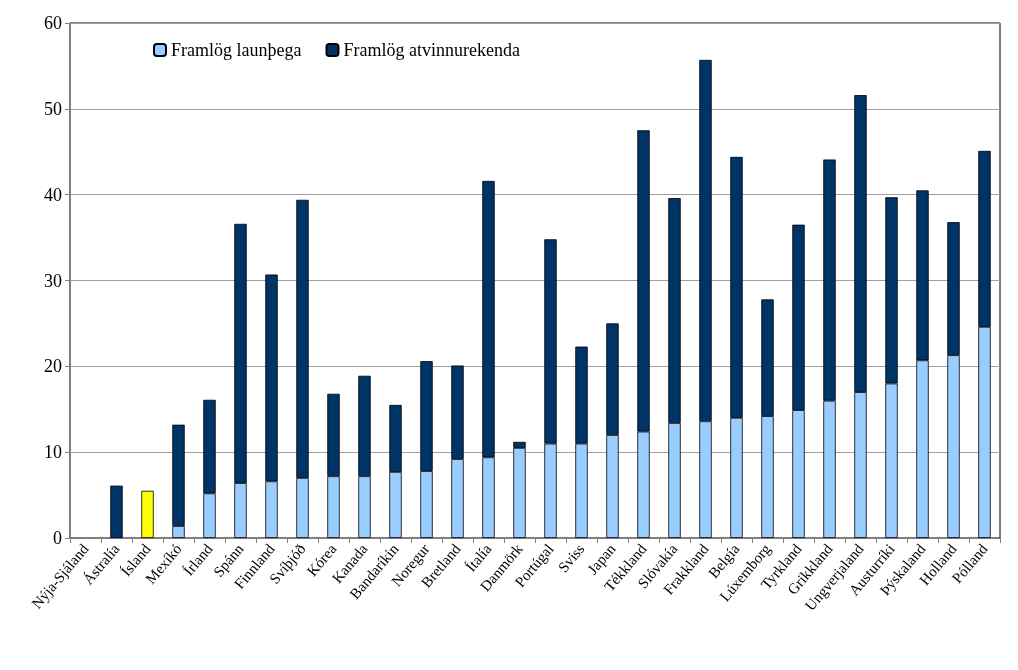 The image size is (1018, 670). What do you see at coordinates (57, 538) in the screenshot?
I see `y-tick-label: 0` at bounding box center [57, 538].